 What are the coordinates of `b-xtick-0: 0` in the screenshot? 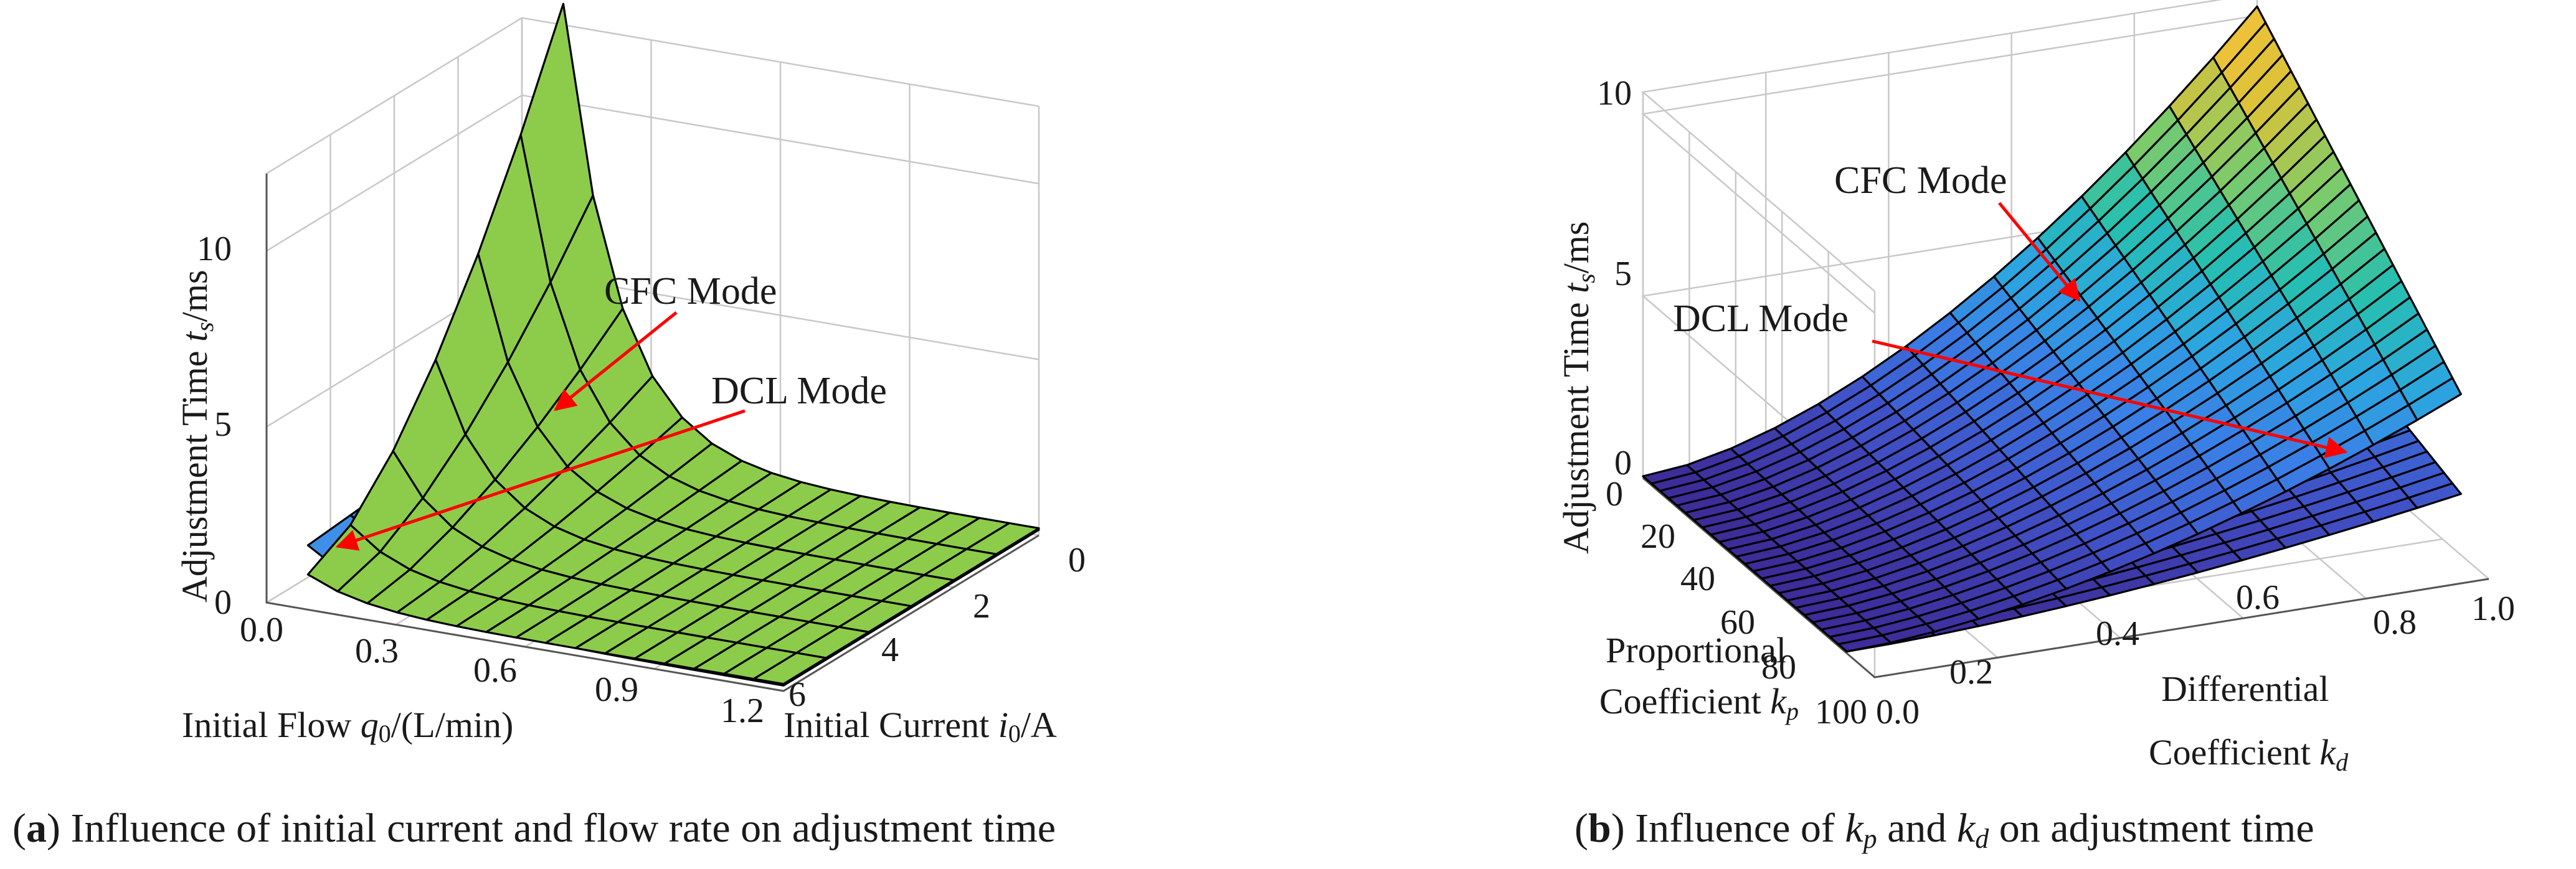 It's located at (1615, 494).